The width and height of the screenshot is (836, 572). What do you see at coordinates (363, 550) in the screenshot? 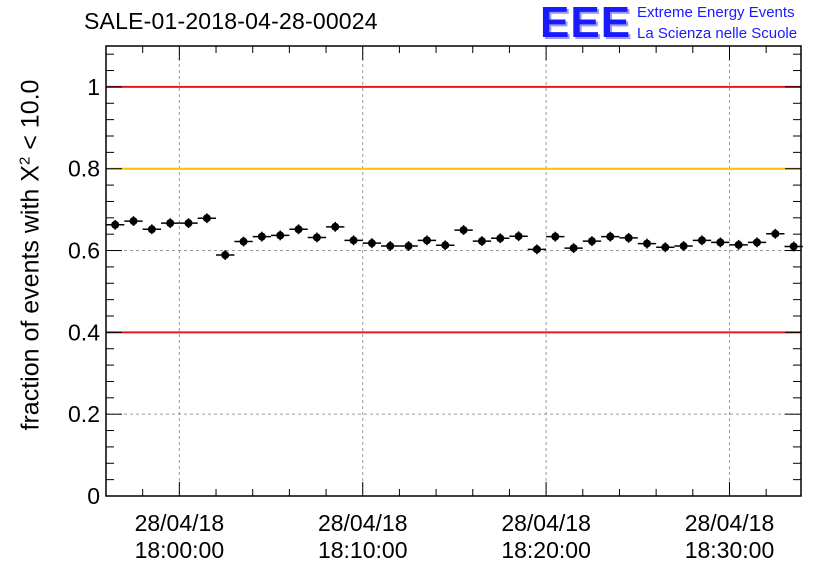
I see `x-tick-label-time: 18:10:00` at bounding box center [363, 550].